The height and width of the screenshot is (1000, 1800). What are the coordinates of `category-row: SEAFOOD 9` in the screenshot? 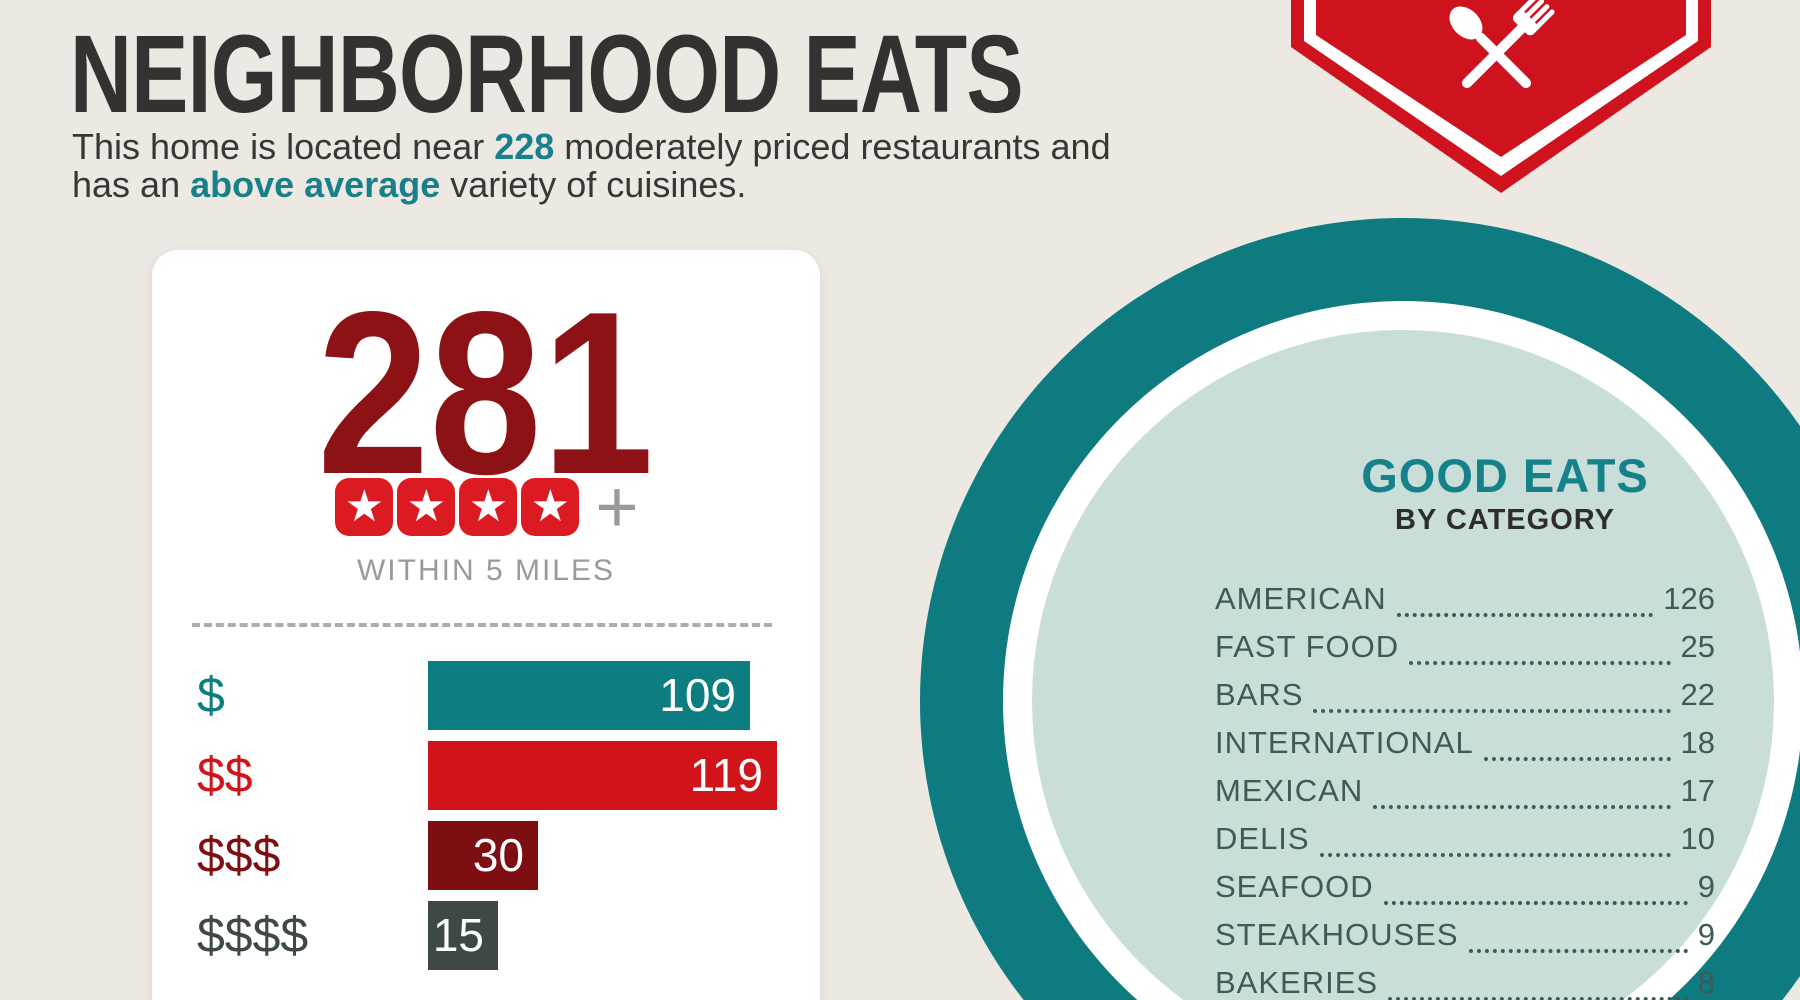 It's located at (1465, 889).